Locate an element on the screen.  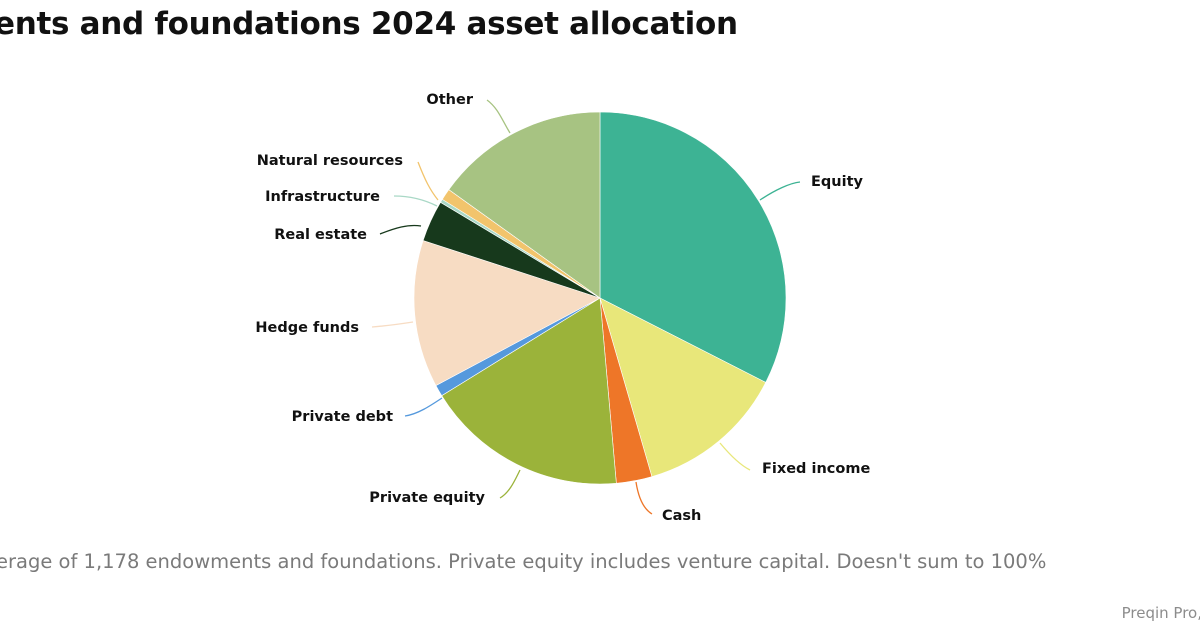
leader-line-private-debt is located at coordinates (423, 407).